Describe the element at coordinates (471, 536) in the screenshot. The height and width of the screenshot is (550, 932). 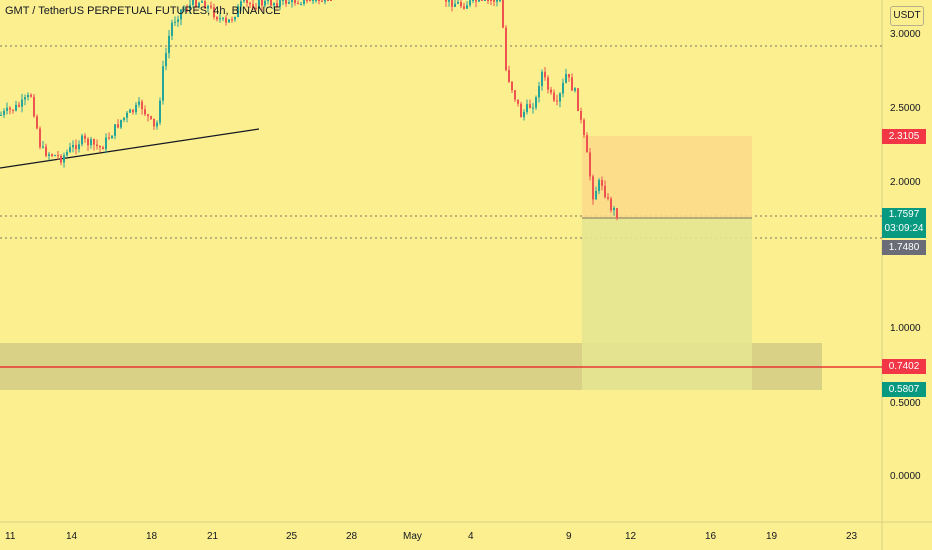
I see `time-tick-4: 4` at that location.